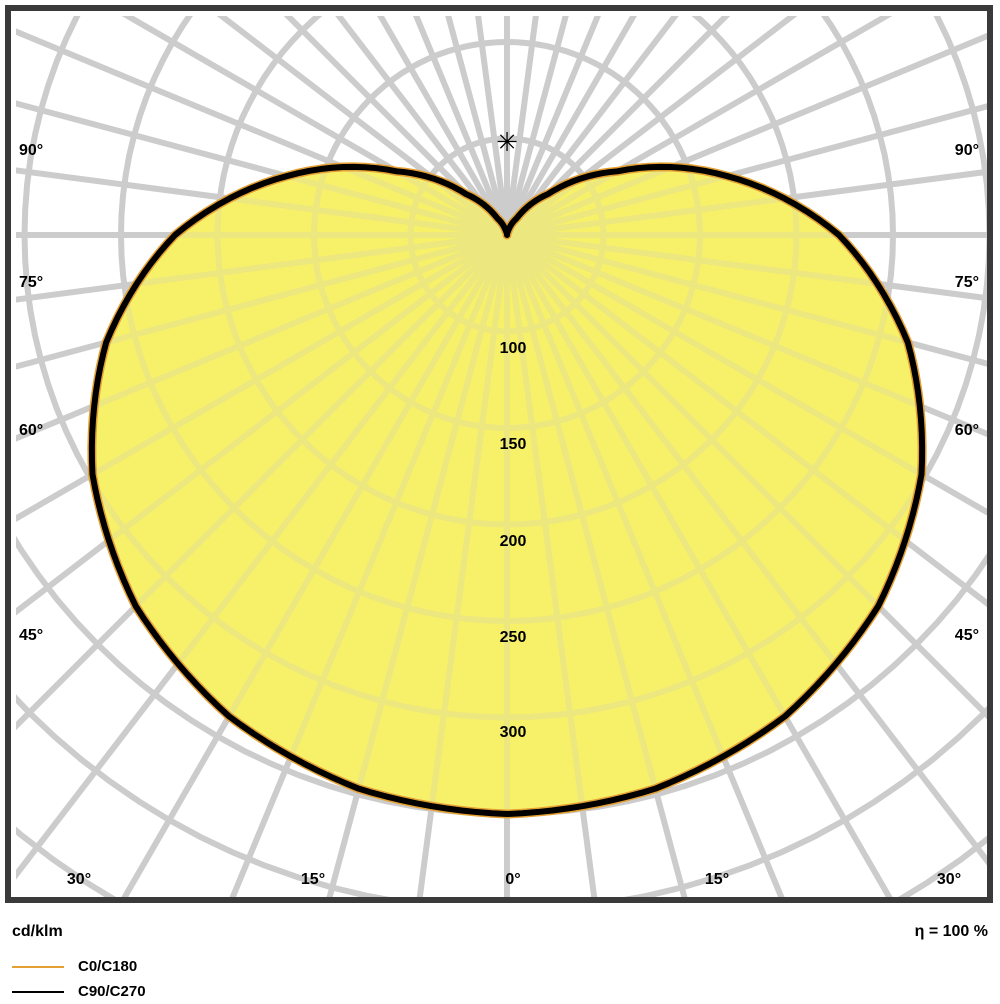 Image resolution: width=1000 pixels, height=1004 pixels. Describe the element at coordinates (500, 954) in the screenshot. I see `chart-footer: cd/klm η = 100 % C0/C180 C90/C270` at that location.